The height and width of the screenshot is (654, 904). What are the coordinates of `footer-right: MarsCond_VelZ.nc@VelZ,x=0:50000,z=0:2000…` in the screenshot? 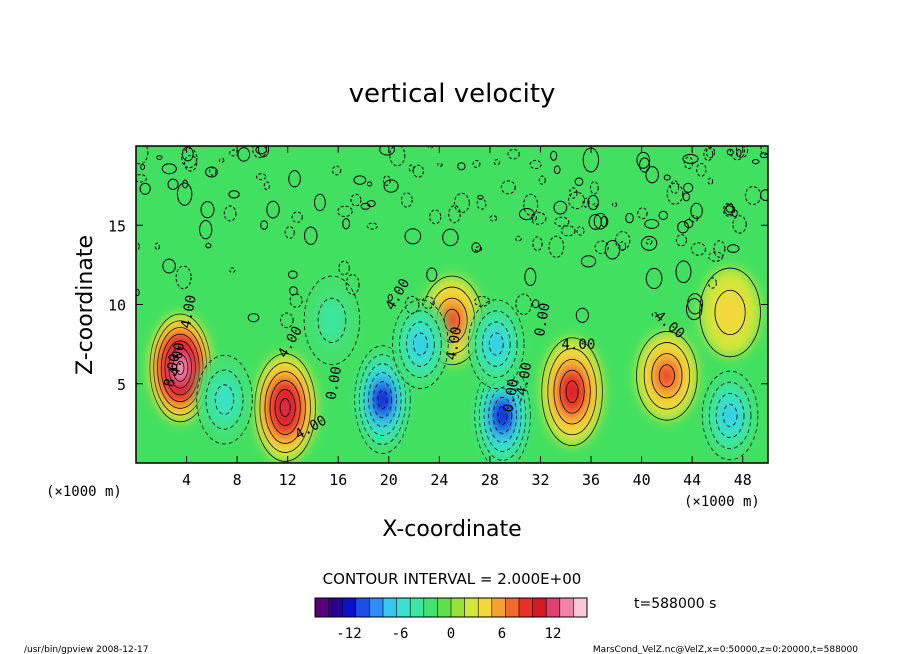 It's located at (725, 649).